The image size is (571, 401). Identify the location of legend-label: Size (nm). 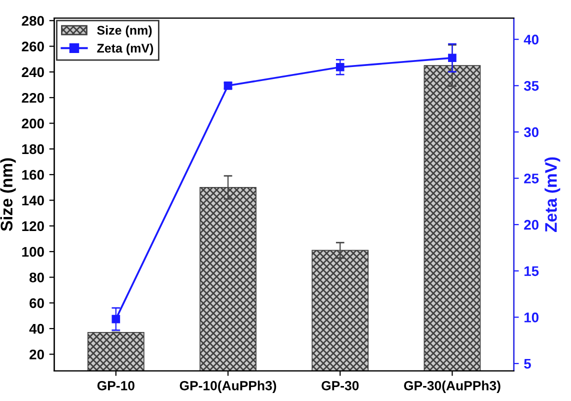
(124, 32).